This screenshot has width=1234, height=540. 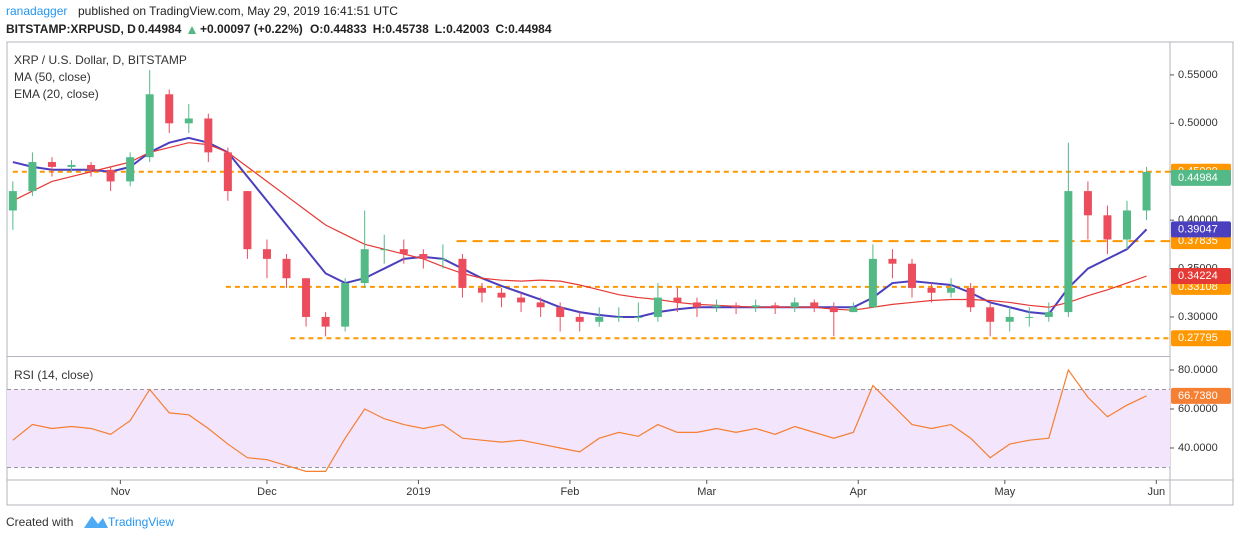 What do you see at coordinates (141, 522) in the screenshot?
I see `footer-brand: TradingView` at bounding box center [141, 522].